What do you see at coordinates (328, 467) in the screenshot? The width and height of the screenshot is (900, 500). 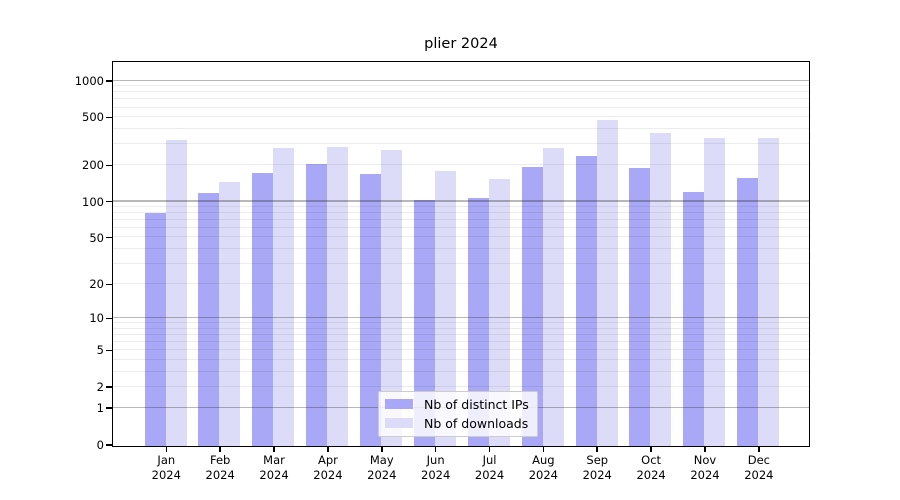 I see `x-tick-label: Apr 2024` at bounding box center [328, 467].